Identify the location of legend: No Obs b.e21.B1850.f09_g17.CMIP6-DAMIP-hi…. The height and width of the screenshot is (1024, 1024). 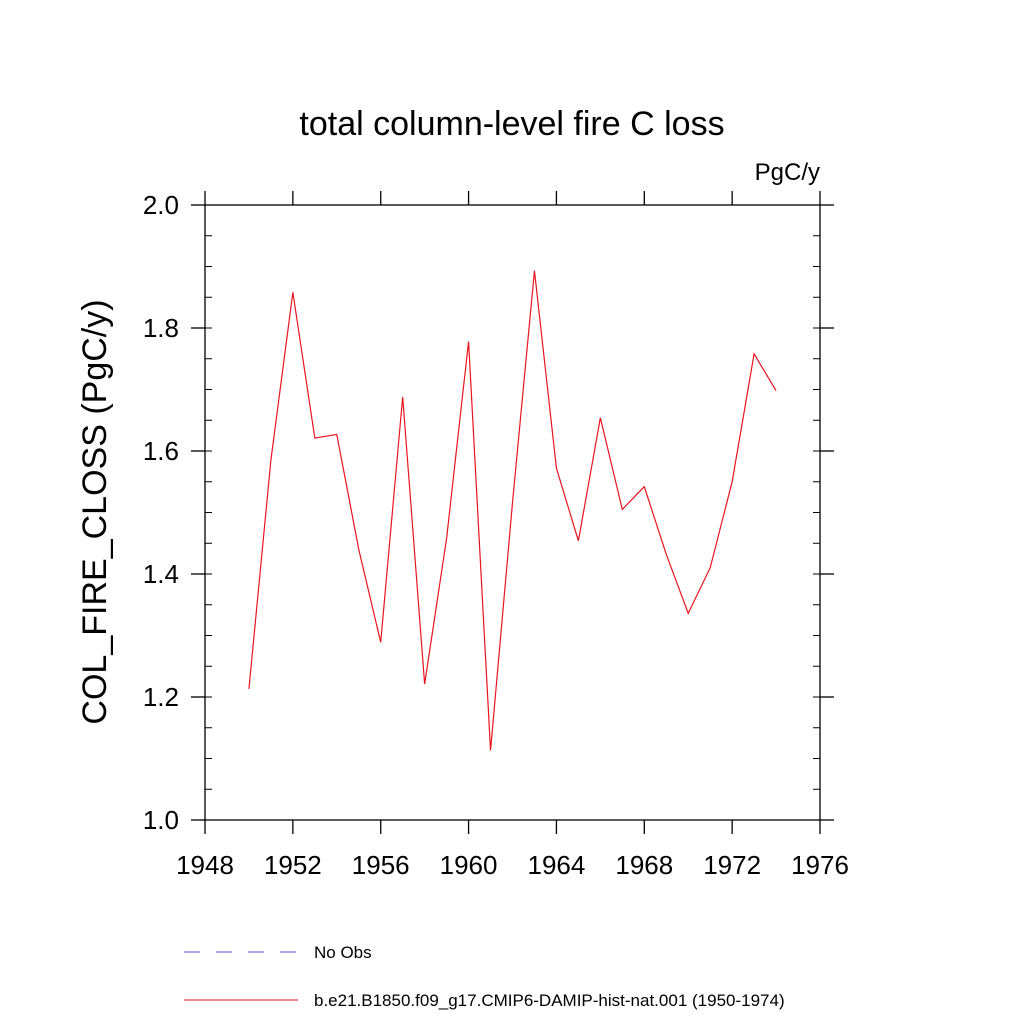
(484, 976).